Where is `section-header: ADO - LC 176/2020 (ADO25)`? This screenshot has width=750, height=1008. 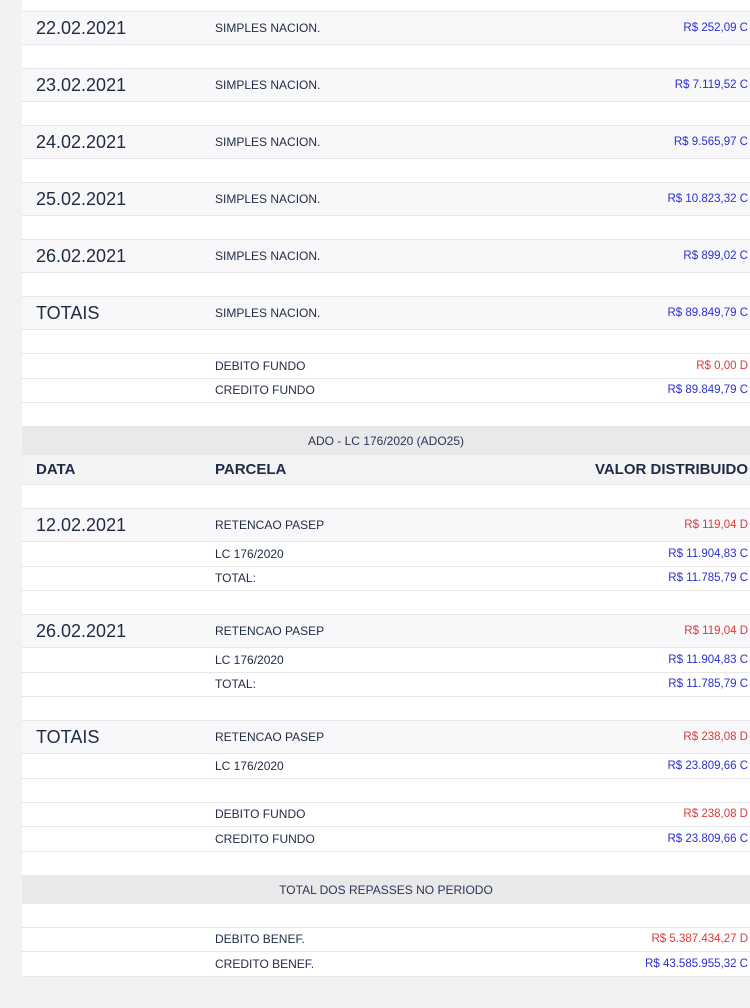 section-header: ADO - LC 176/2020 (ADO25) is located at coordinates (386, 441).